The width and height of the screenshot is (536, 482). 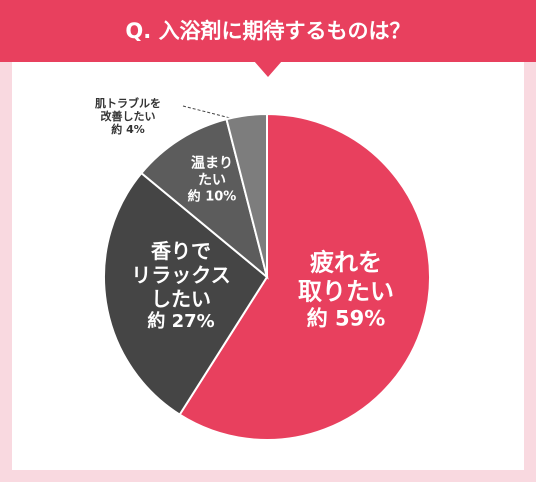 I want to click on leader-line, so click(x=214, y=114).